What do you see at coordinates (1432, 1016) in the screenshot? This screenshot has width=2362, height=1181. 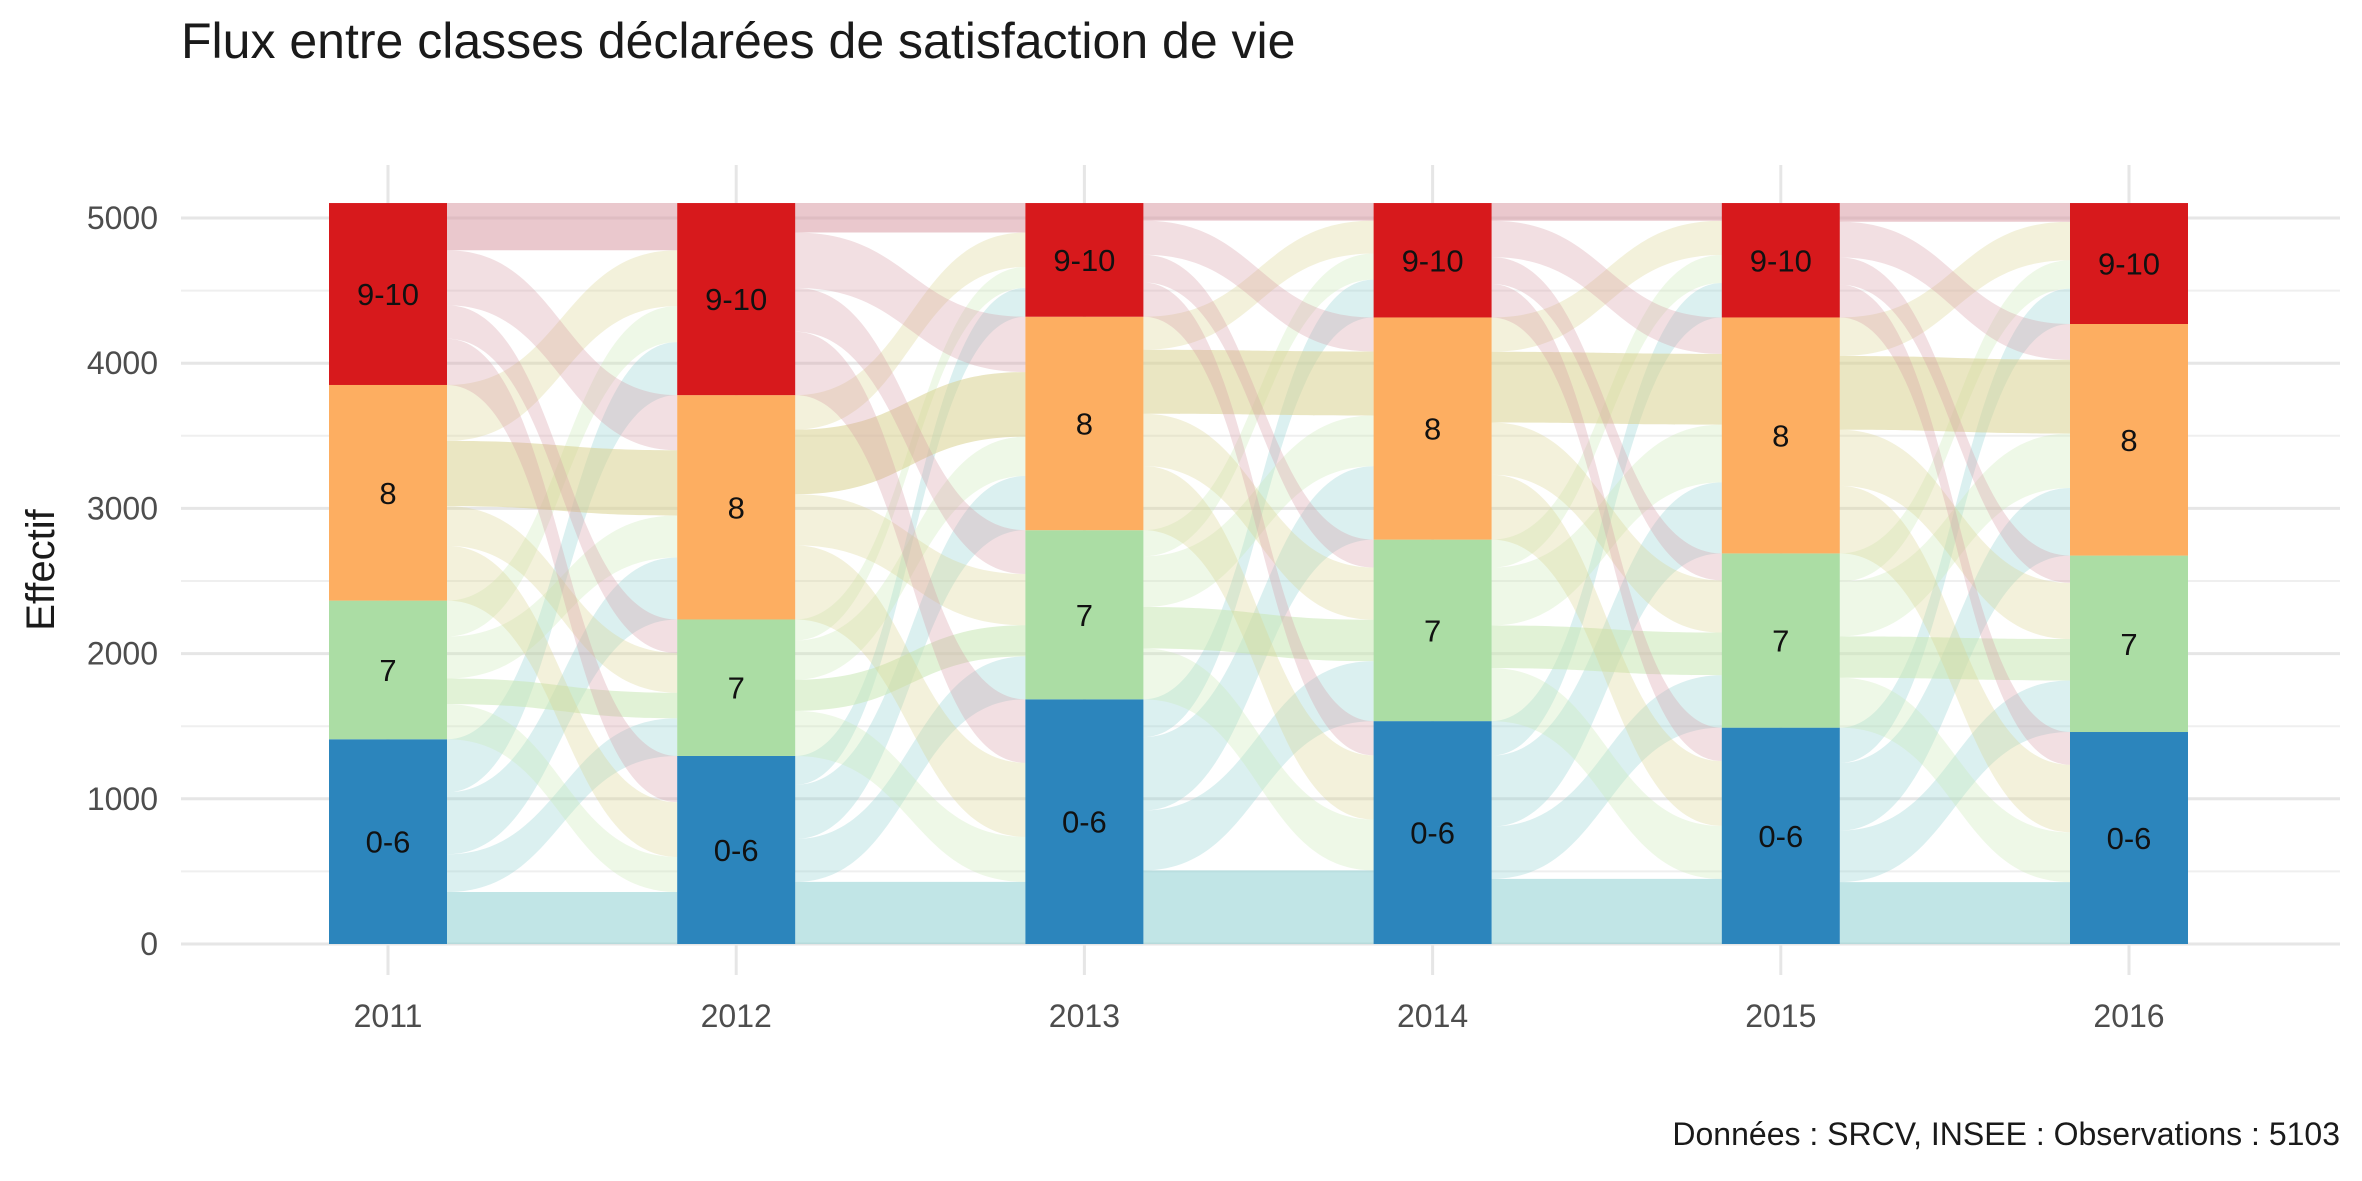 I see `x-tick-label: 2014` at bounding box center [1432, 1016].